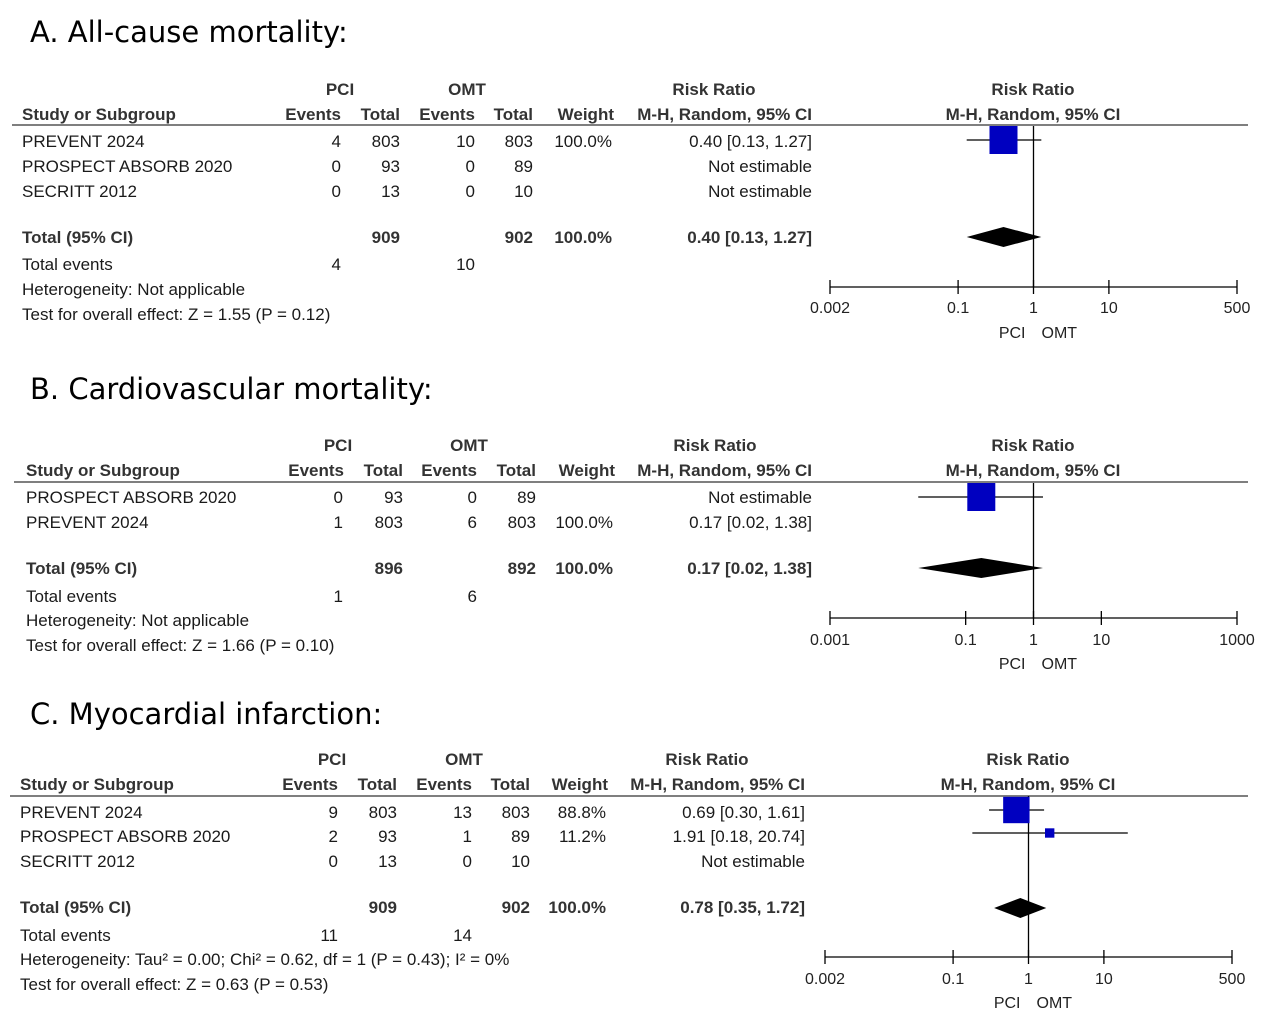 The image size is (1262, 1024). What do you see at coordinates (830, 640) in the screenshot?
I see `x-tick-label: 0.001` at bounding box center [830, 640].